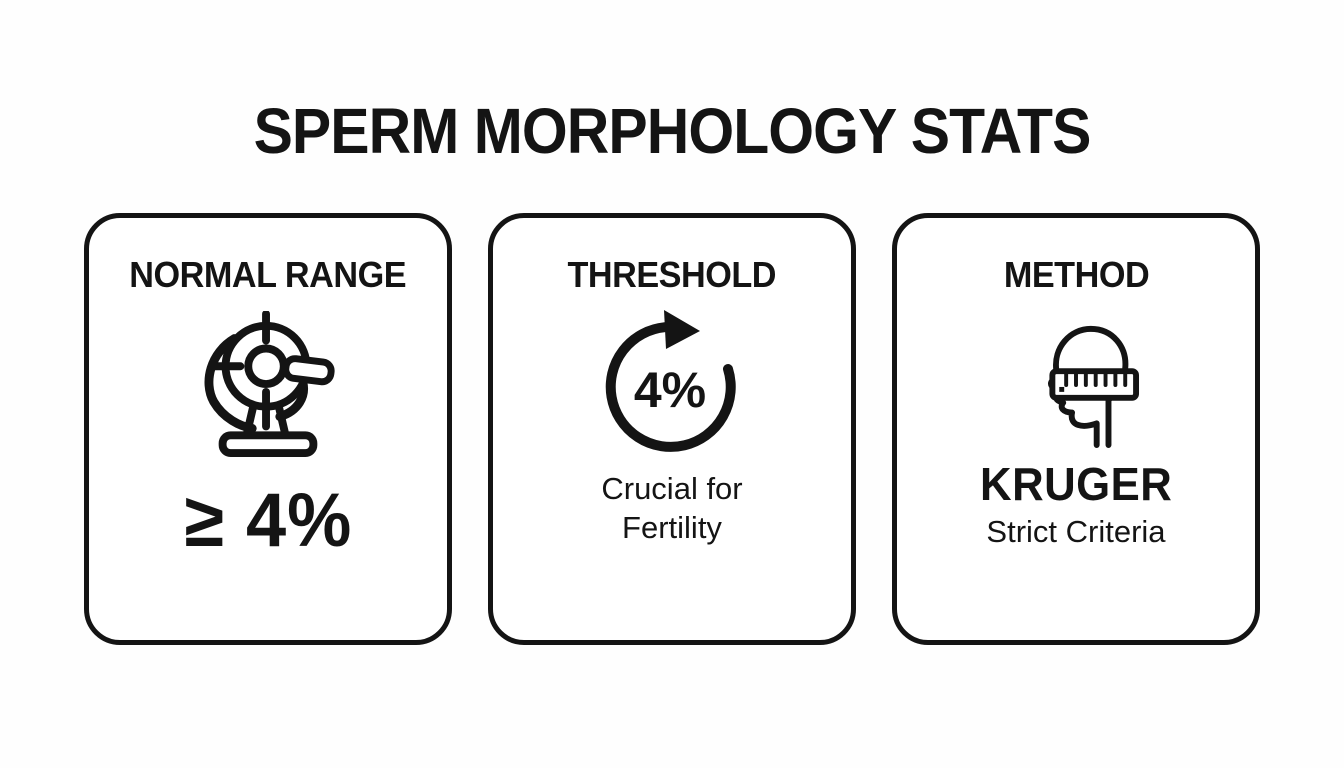 The image size is (1344, 768). I want to click on normal-range-value: ≥ 4%, so click(268, 520).